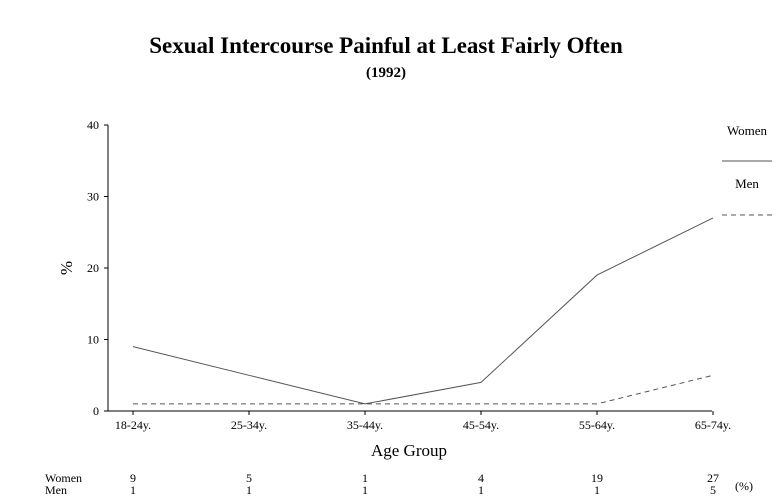 This screenshot has height=504, width=780. I want to click on x-tick-label: 45-54y., so click(481, 425).